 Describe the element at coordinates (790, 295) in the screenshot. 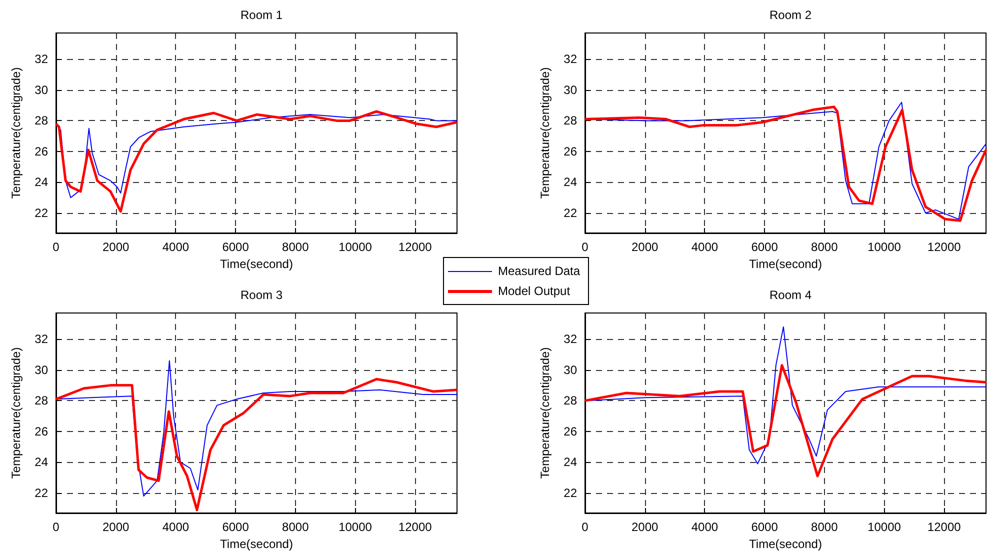

I see `chart-title: Room 4` at that location.